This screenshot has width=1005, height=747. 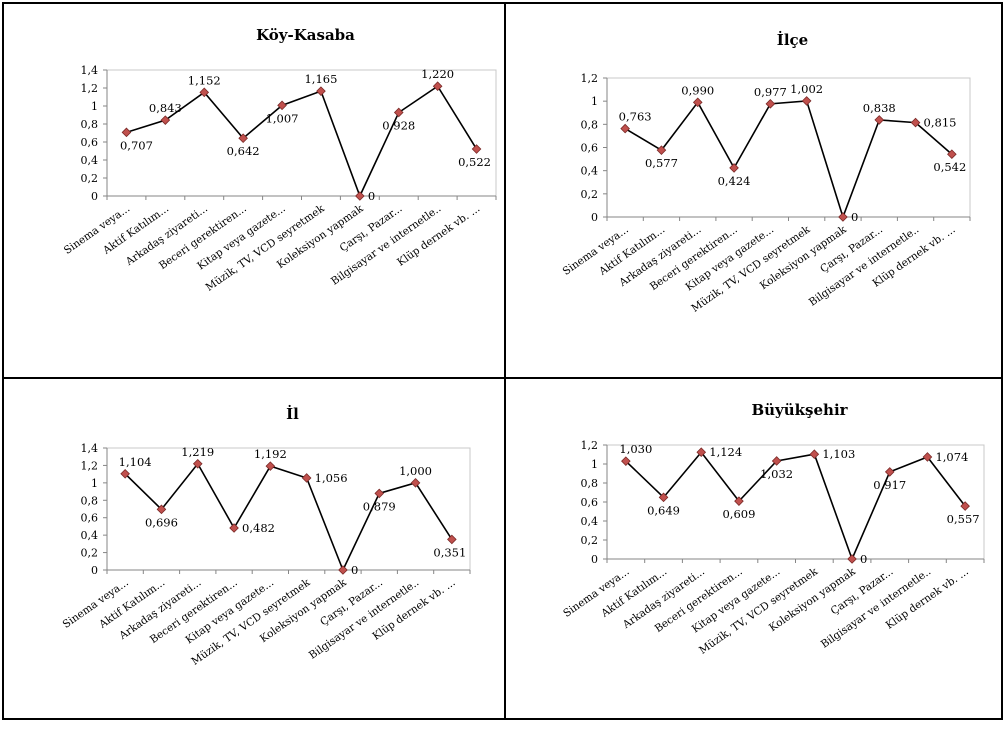 What do you see at coordinates (474, 162) in the screenshot?
I see `data-label: 0,522` at bounding box center [474, 162].